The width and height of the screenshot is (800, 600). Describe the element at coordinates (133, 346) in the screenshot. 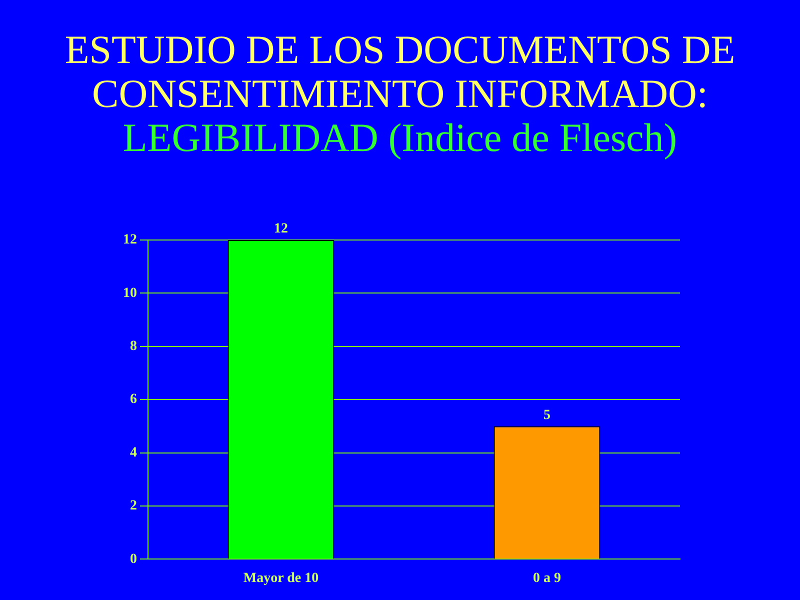

I see `y-tick-label: 8` at that location.